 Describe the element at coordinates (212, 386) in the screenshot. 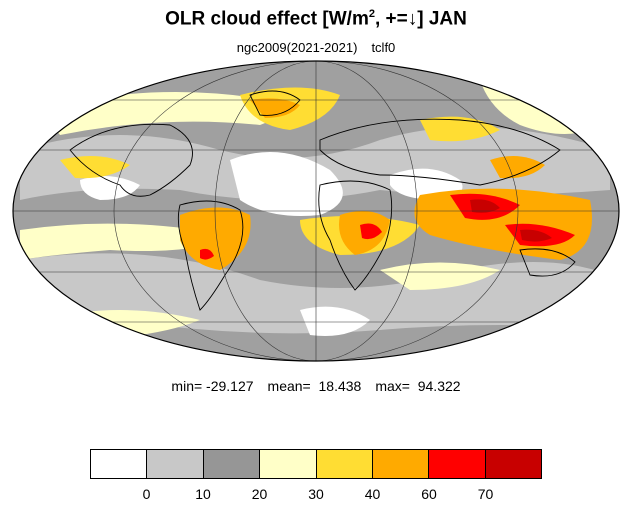

I see `min-value: min= -29.127` at that location.